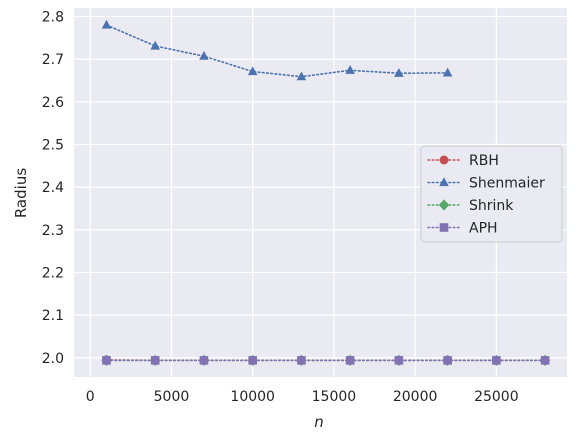  What do you see at coordinates (53, 60) in the screenshot?
I see `y-tick-label: 2.7` at bounding box center [53, 60].